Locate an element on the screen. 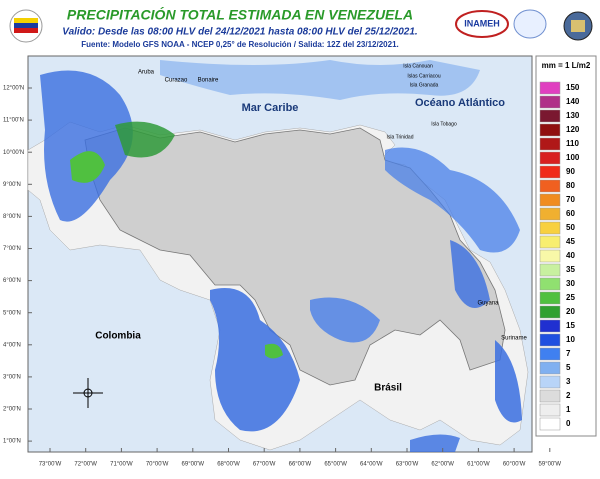 The image size is (600, 479). place-label: Colombia is located at coordinates (118, 336).